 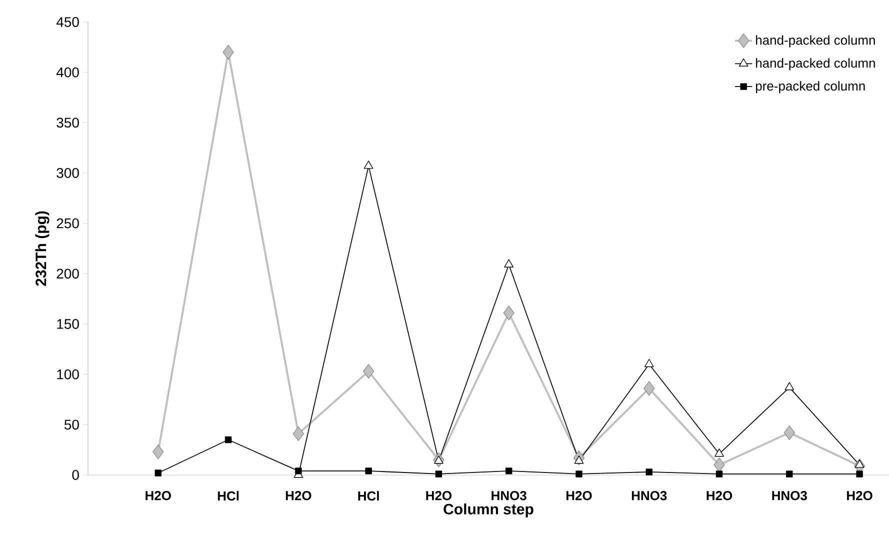 I want to click on y-tick-label: 450, so click(x=67, y=22).